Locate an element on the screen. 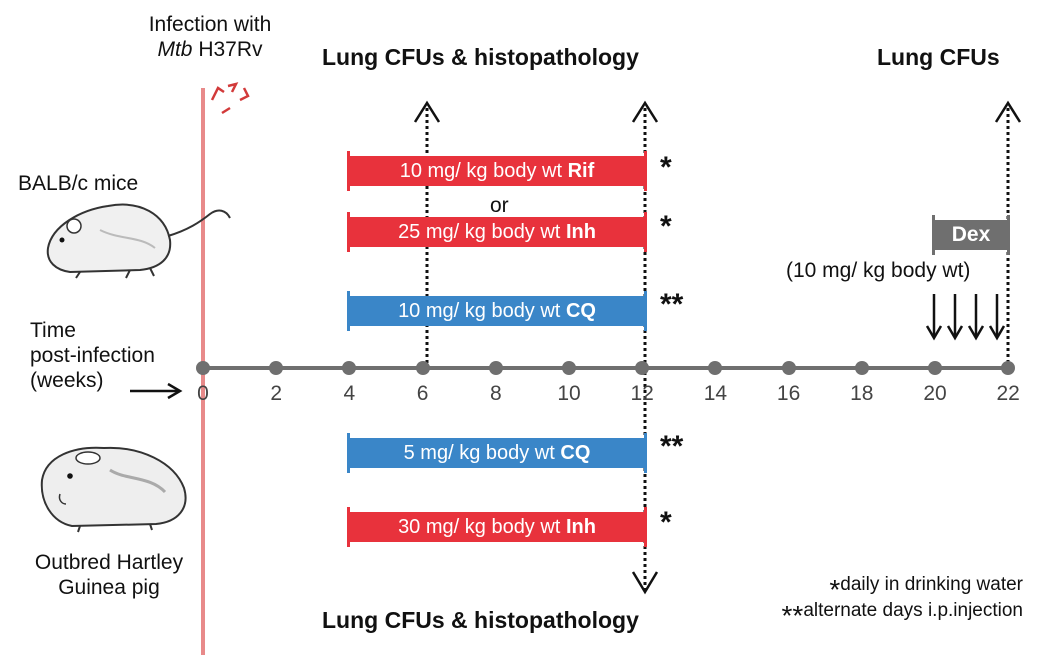  bar-gp-cq-text: 5 mg/ kg body wt is located at coordinates (482, 453).